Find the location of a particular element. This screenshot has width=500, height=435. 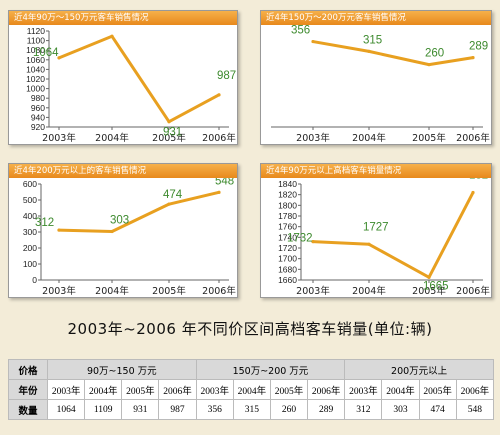

group-header: 200万元以上 is located at coordinates (419, 369).